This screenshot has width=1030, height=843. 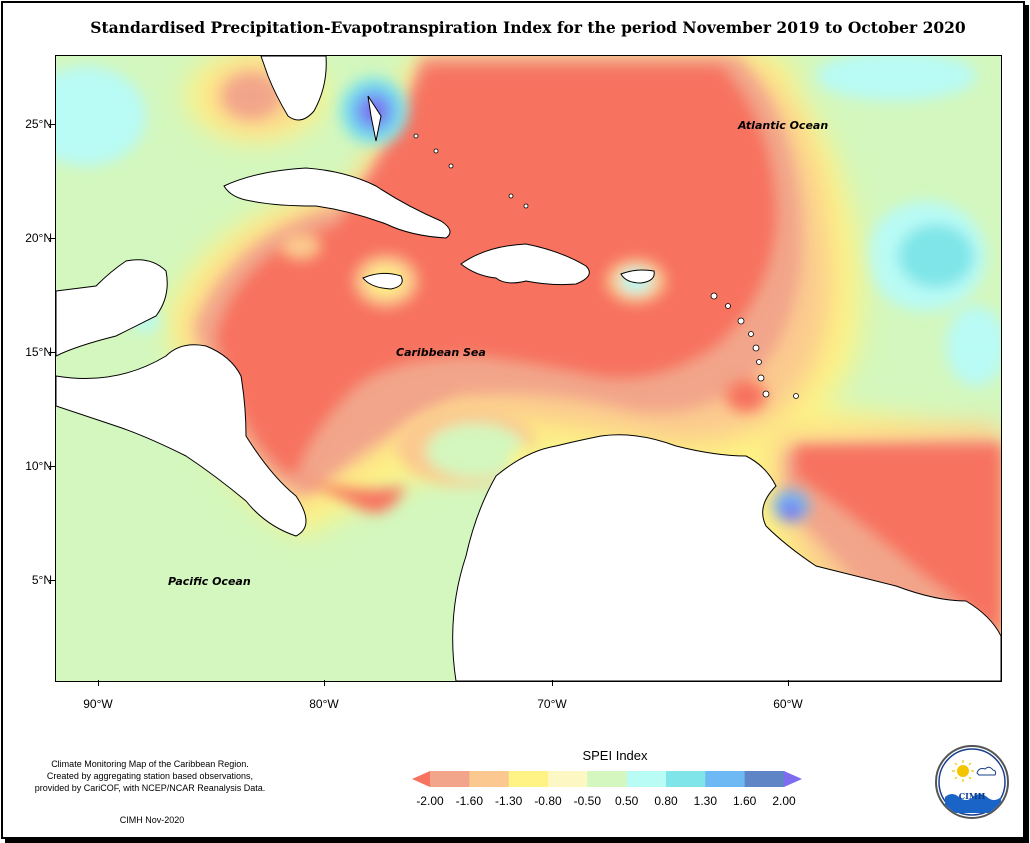 What do you see at coordinates (52, 124) in the screenshot?
I see `lat-tick-25n` at bounding box center [52, 124].